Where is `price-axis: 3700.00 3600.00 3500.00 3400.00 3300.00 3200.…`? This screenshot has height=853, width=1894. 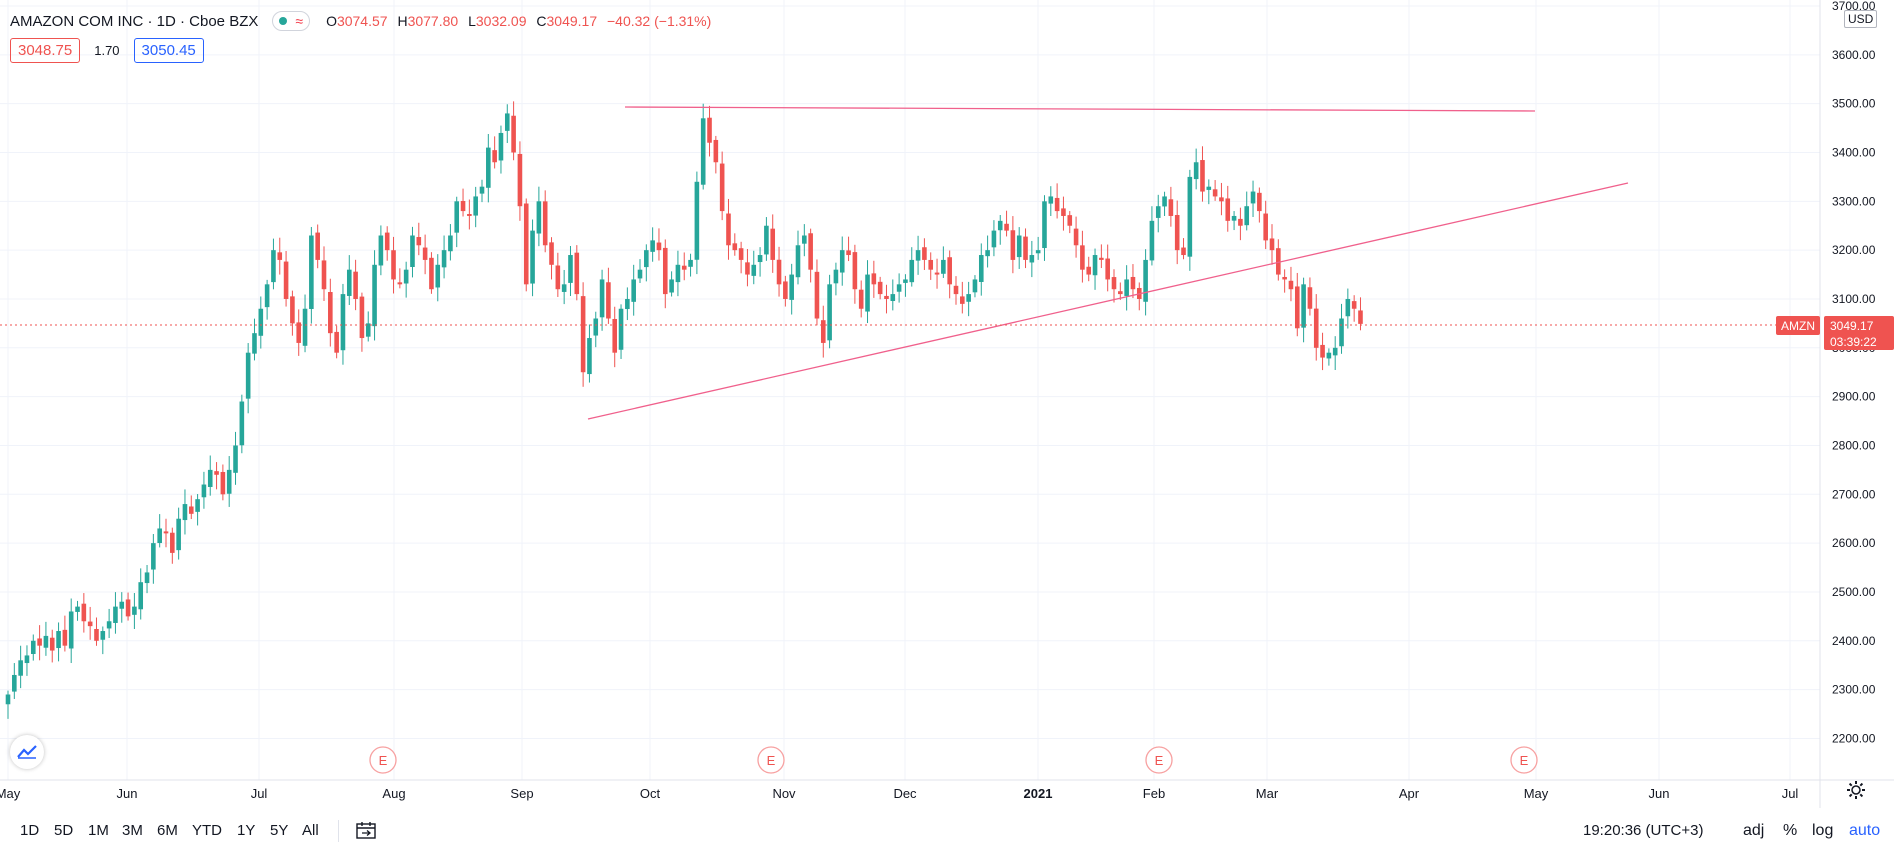 price-axis: 3700.00 3600.00 3500.00 3400.00 3300.00 3200.… is located at coordinates (1854, 372).